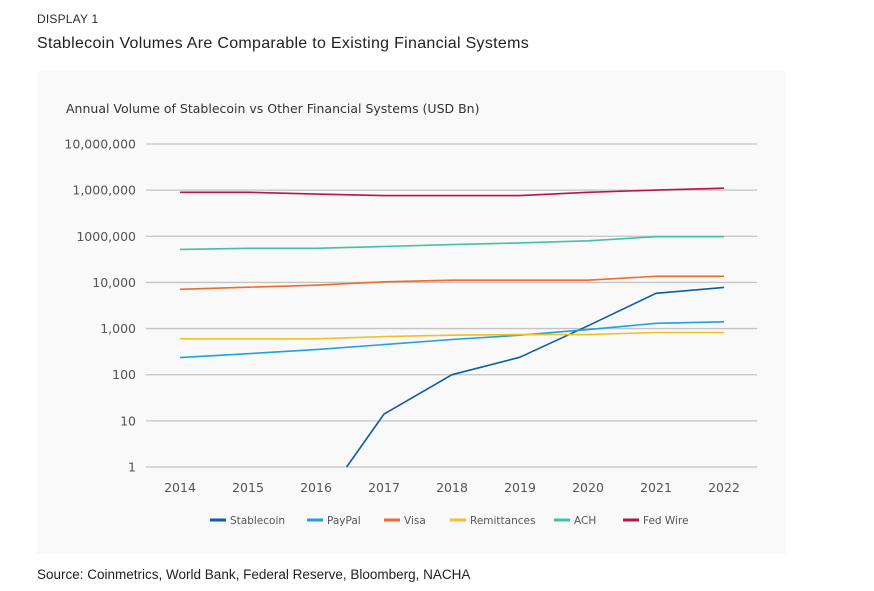  Describe the element at coordinates (724, 487) in the screenshot. I see `x-tick-label: 2022` at that location.